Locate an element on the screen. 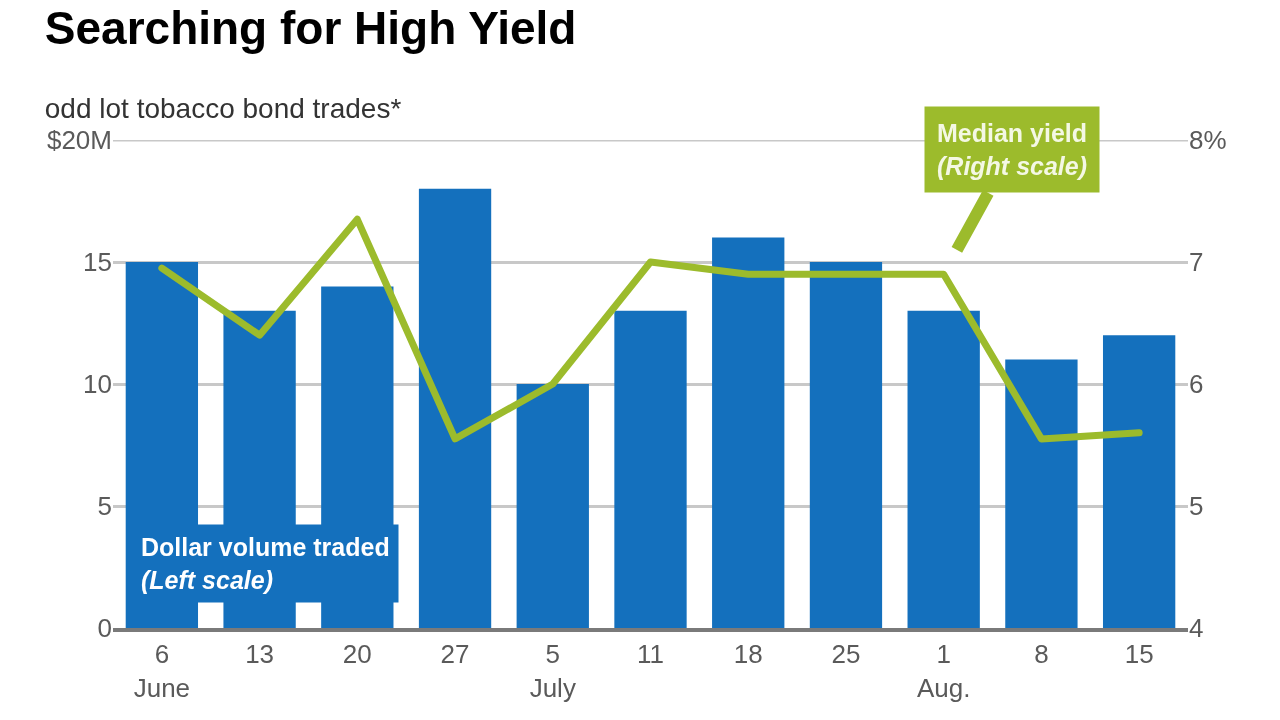  y2-tick-label: 6 is located at coordinates (1196, 384).